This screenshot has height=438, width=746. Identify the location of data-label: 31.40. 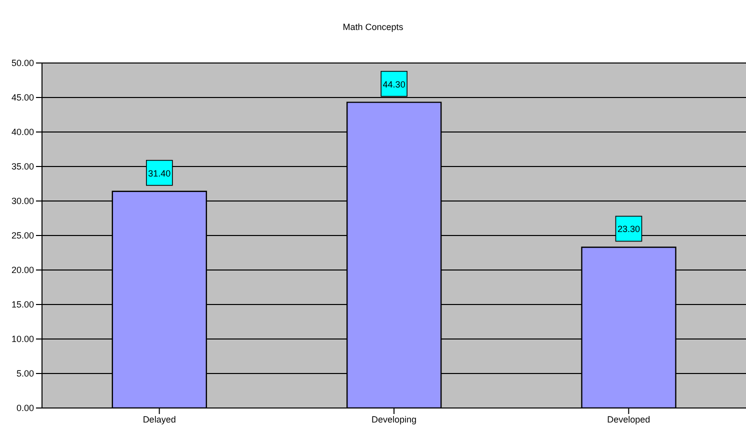
(159, 173).